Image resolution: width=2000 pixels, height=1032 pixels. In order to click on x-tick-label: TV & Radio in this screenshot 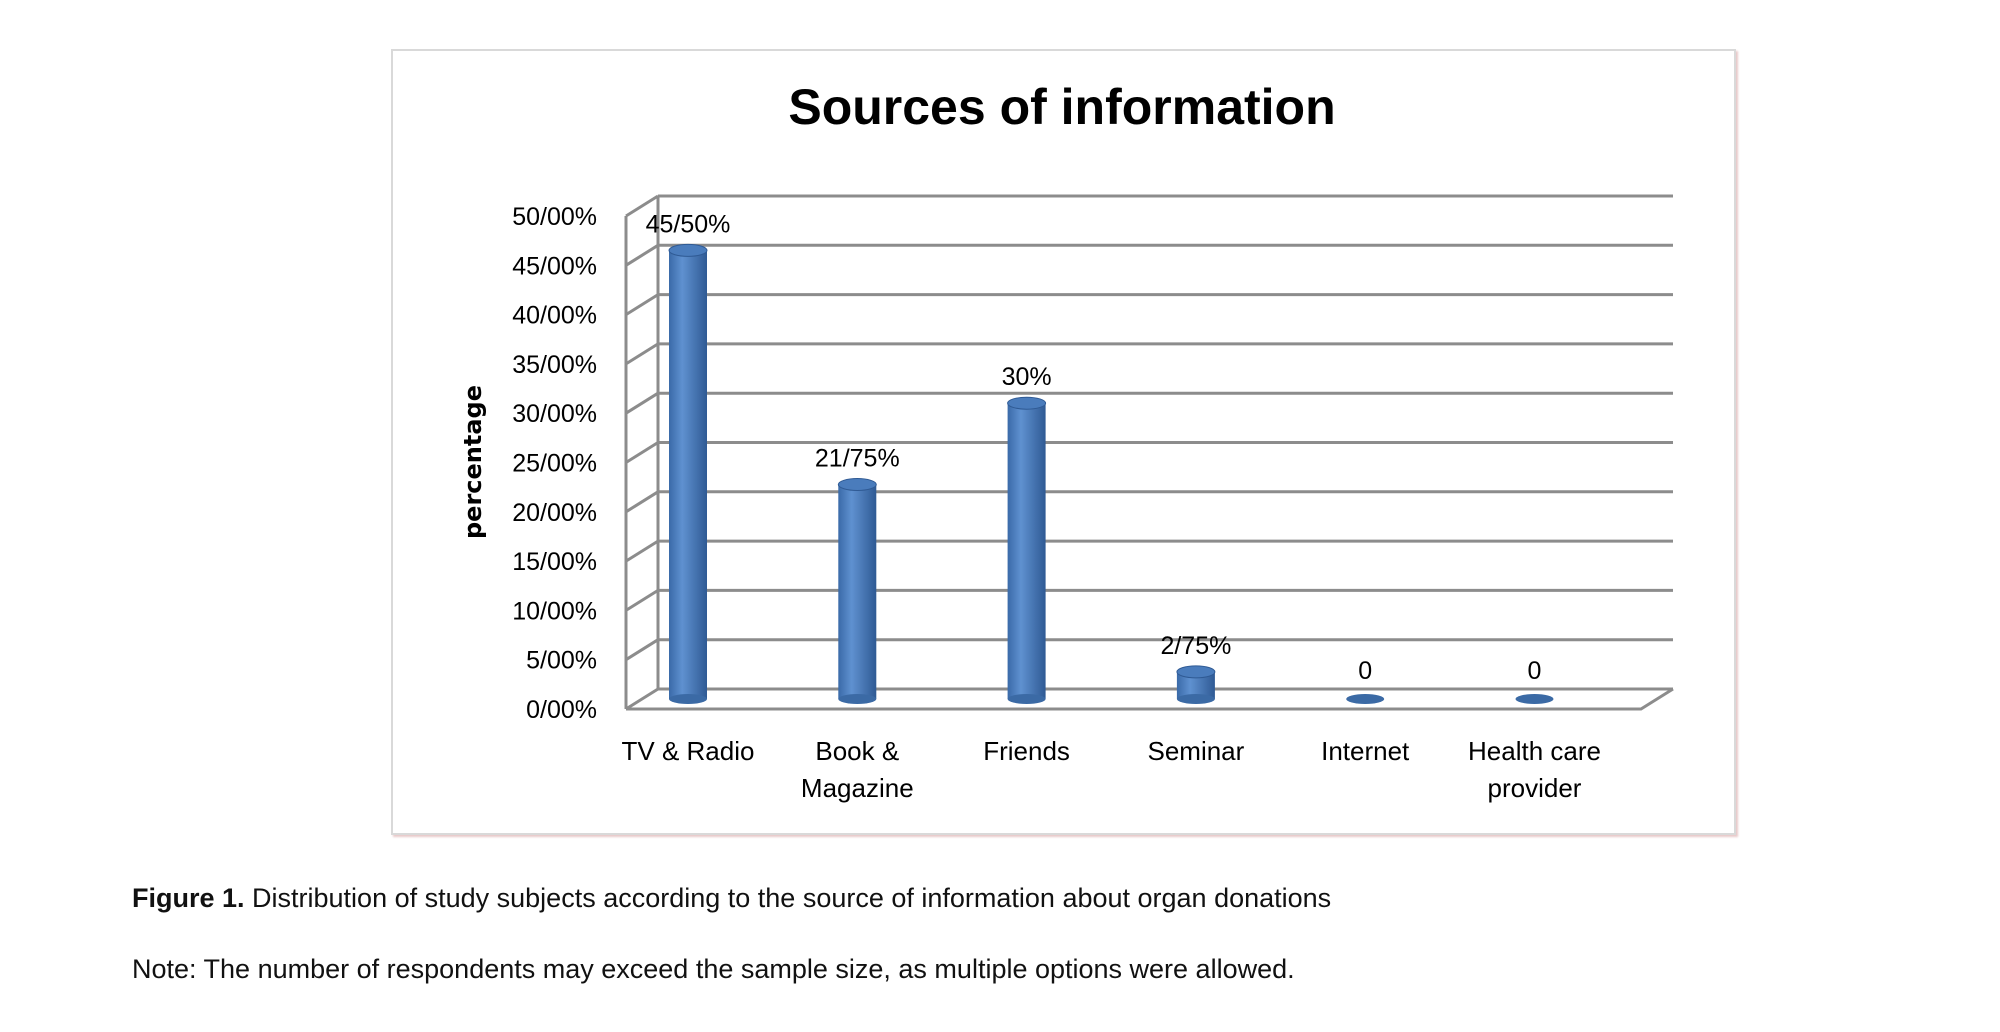, I will do `click(688, 751)`.